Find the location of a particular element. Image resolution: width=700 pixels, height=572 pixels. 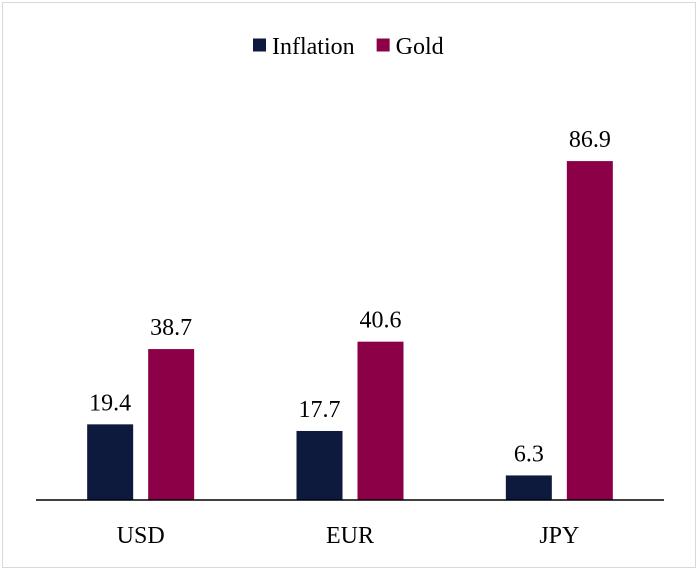

x-tick-label-eur: EUR is located at coordinates (350, 536).